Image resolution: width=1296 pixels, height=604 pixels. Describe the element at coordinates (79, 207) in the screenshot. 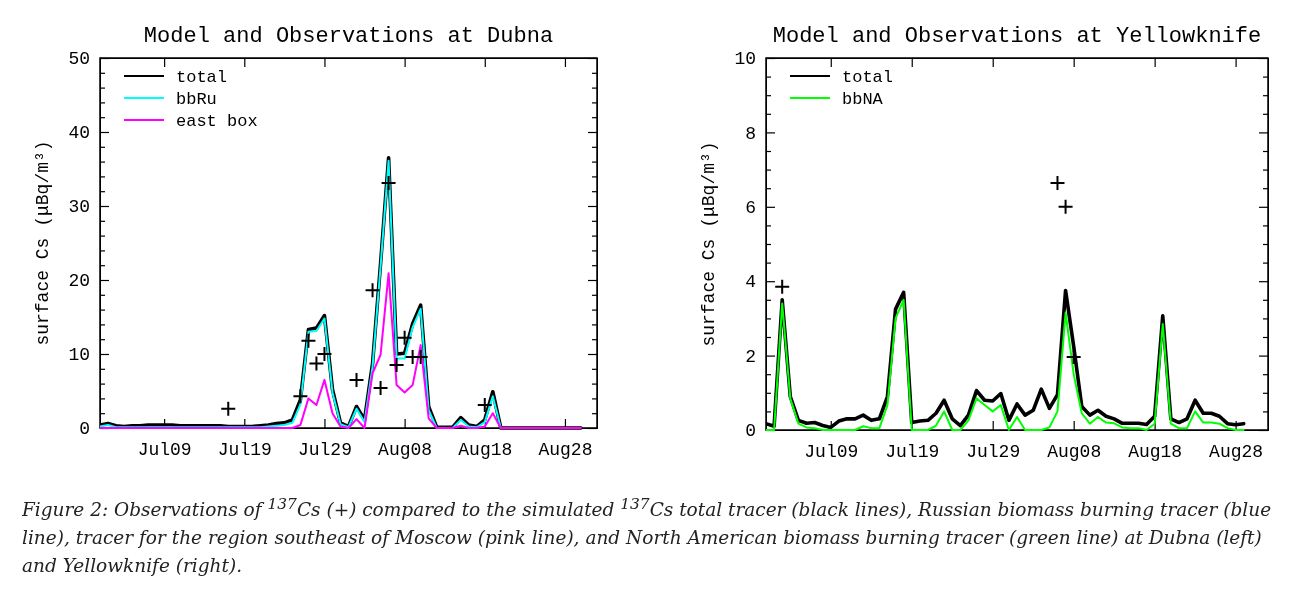

I see `y-tick-label: 30` at that location.